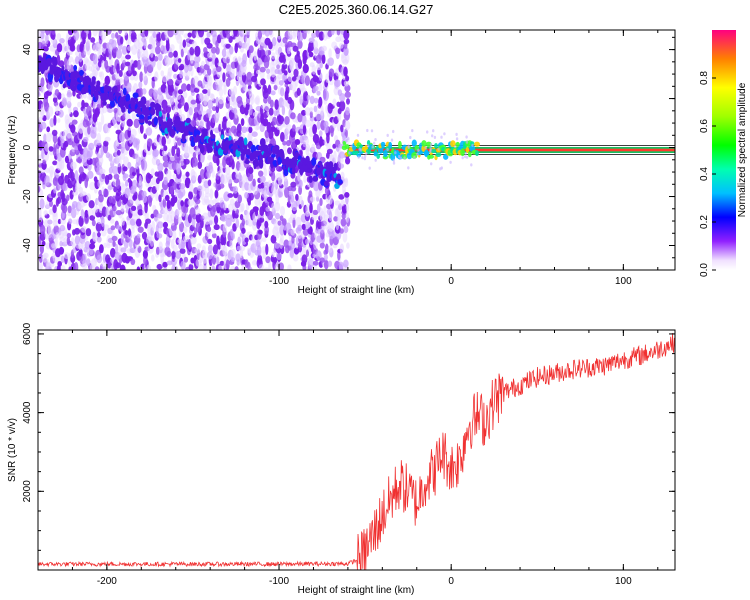  Describe the element at coordinates (12, 150) in the screenshot. I see `spectrogram-ylabel: Frequency (Hz)` at that location.